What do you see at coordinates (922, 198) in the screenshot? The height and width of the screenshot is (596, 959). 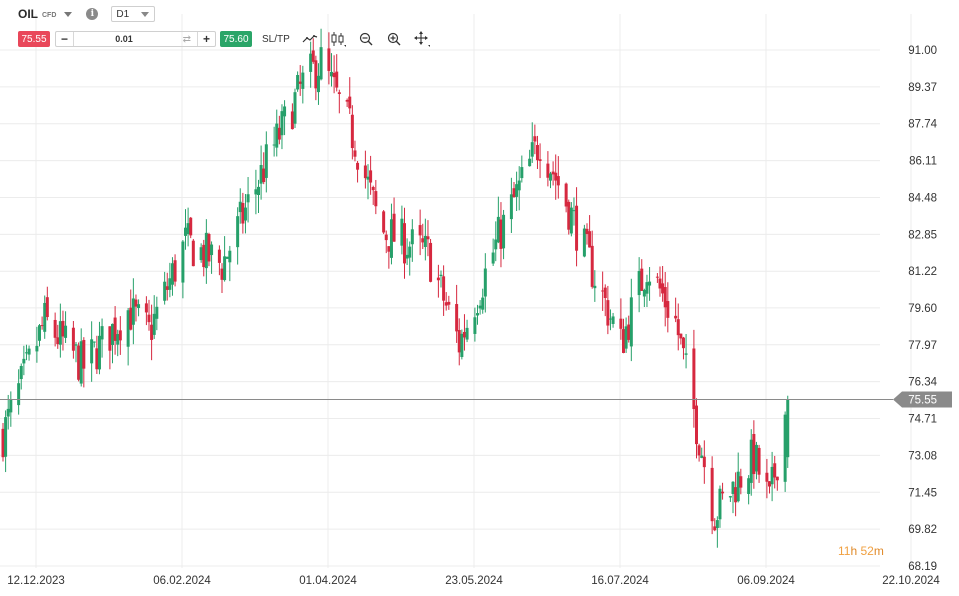 I see `y-tick-label: 84.48` at bounding box center [922, 198].